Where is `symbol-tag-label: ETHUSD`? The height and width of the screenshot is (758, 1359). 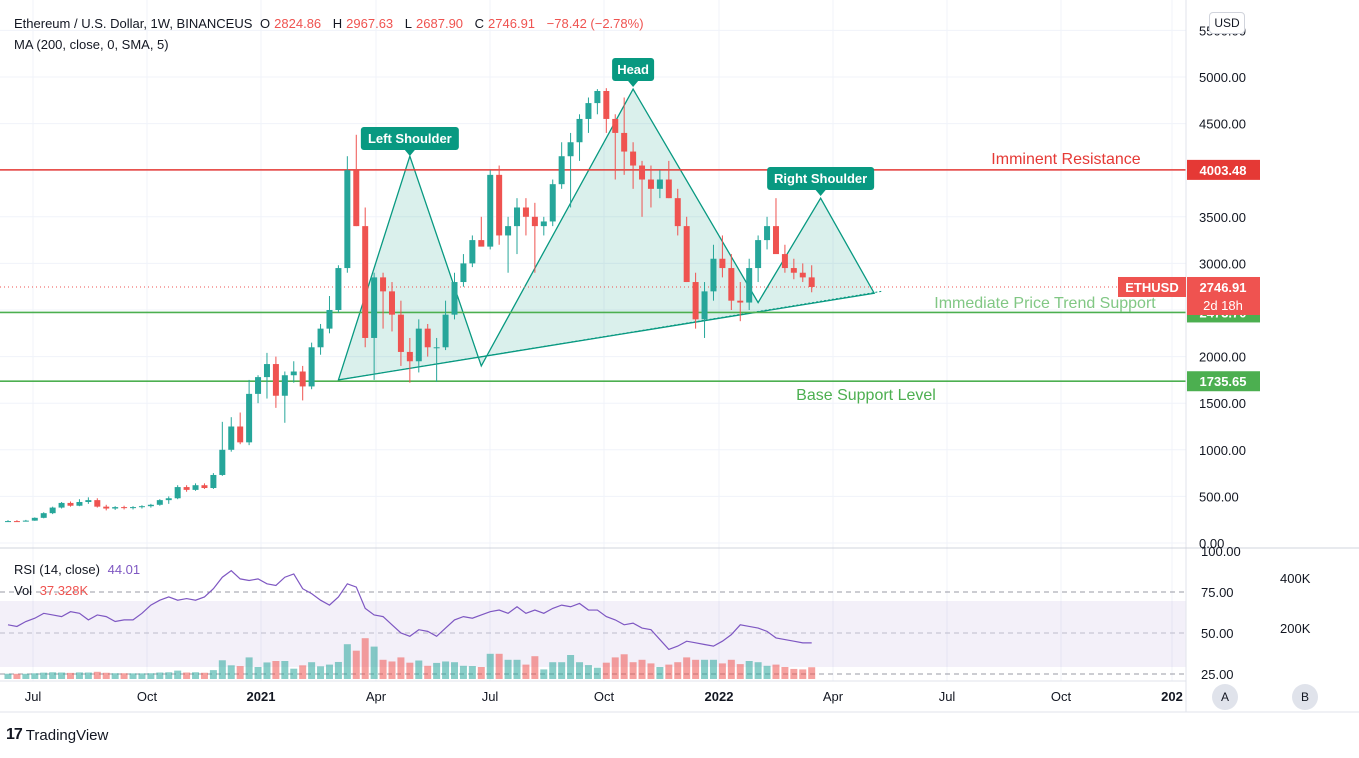
symbol-tag-label: ETHUSD is located at coordinates (1151, 287).